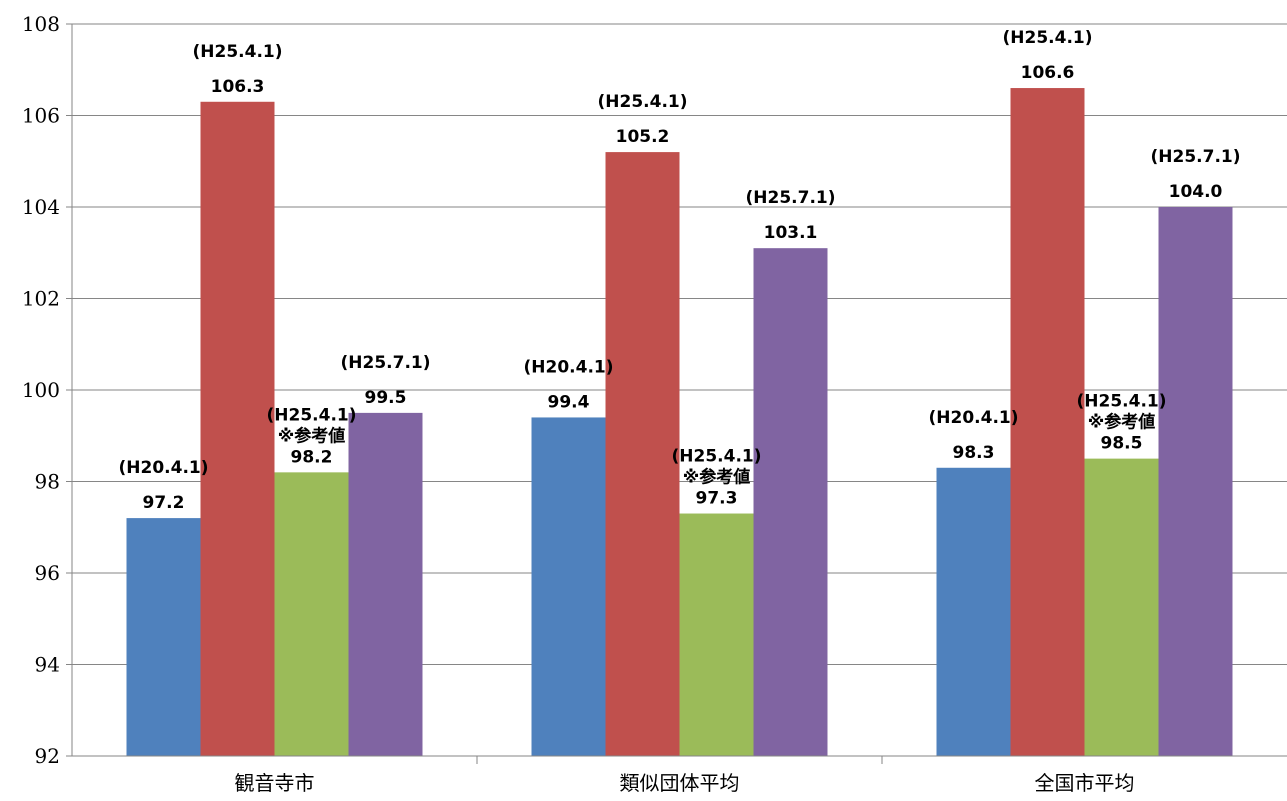 Image resolution: width=1287 pixels, height=801 pixels. Describe the element at coordinates (164, 503) in the screenshot. I see `data-label: 97.2` at that location.